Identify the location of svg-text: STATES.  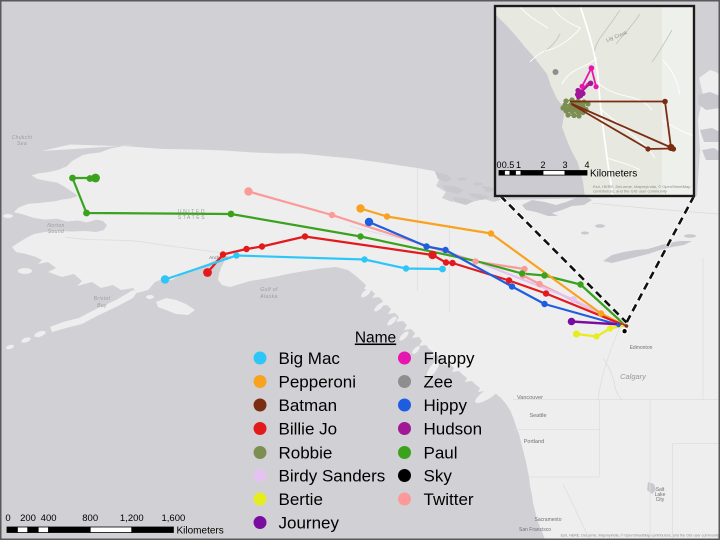
(192, 218).